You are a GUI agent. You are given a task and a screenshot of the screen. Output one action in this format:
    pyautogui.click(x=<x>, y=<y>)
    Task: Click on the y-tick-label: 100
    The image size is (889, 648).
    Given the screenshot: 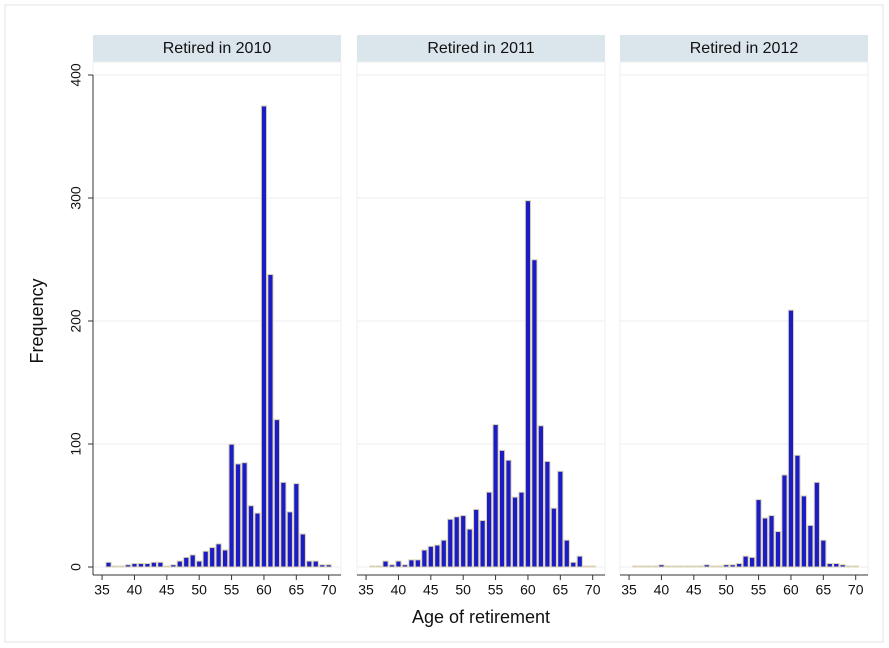 What is the action you would take?
    pyautogui.click(x=76, y=444)
    